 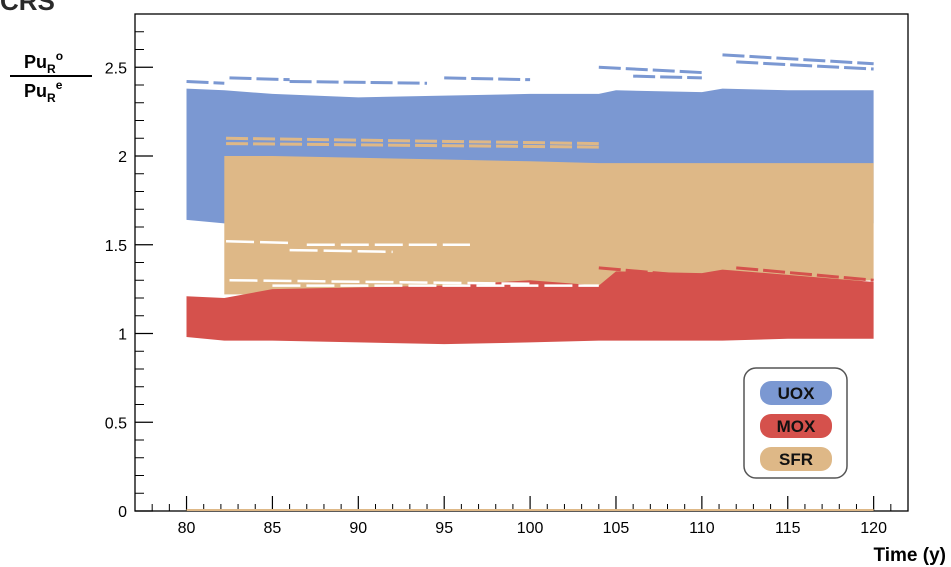 I want to click on x-tick-label: 95, so click(x=444, y=528).